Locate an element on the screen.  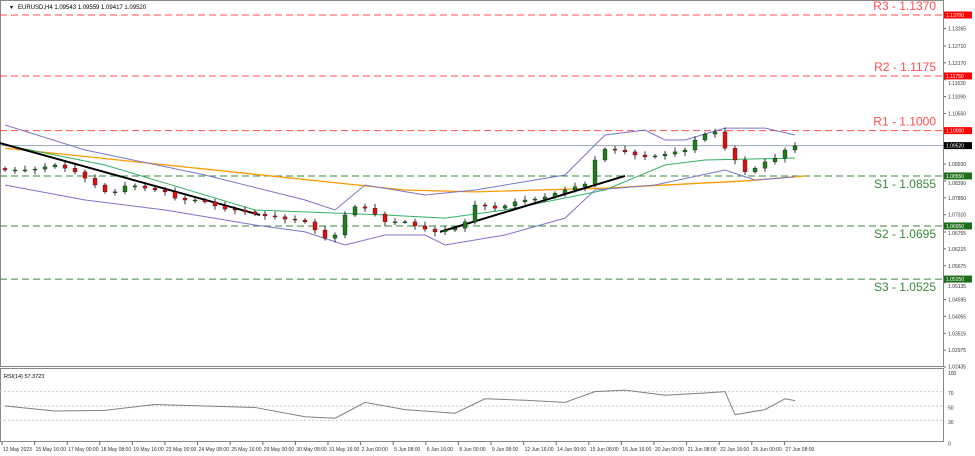
time-axis-label: 9 Jun 08:00 is located at coordinates (505, 450).